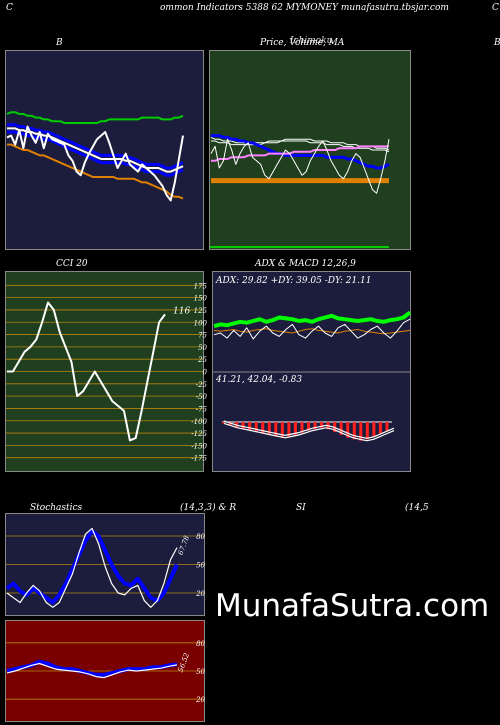 This screenshot has width=500, height=725. I want to click on rsi-tick-label: 20, so click(200, 700).